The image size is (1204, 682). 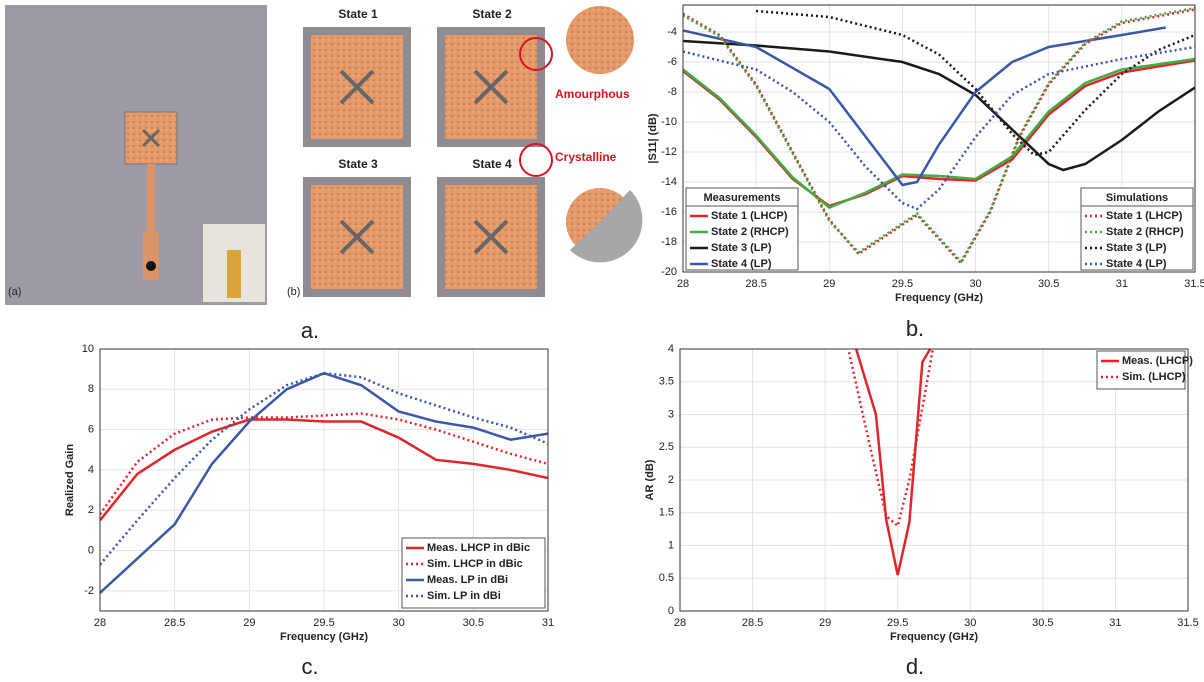 I want to click on legend-label: State 1 (LHCP), so click(x=749, y=216).